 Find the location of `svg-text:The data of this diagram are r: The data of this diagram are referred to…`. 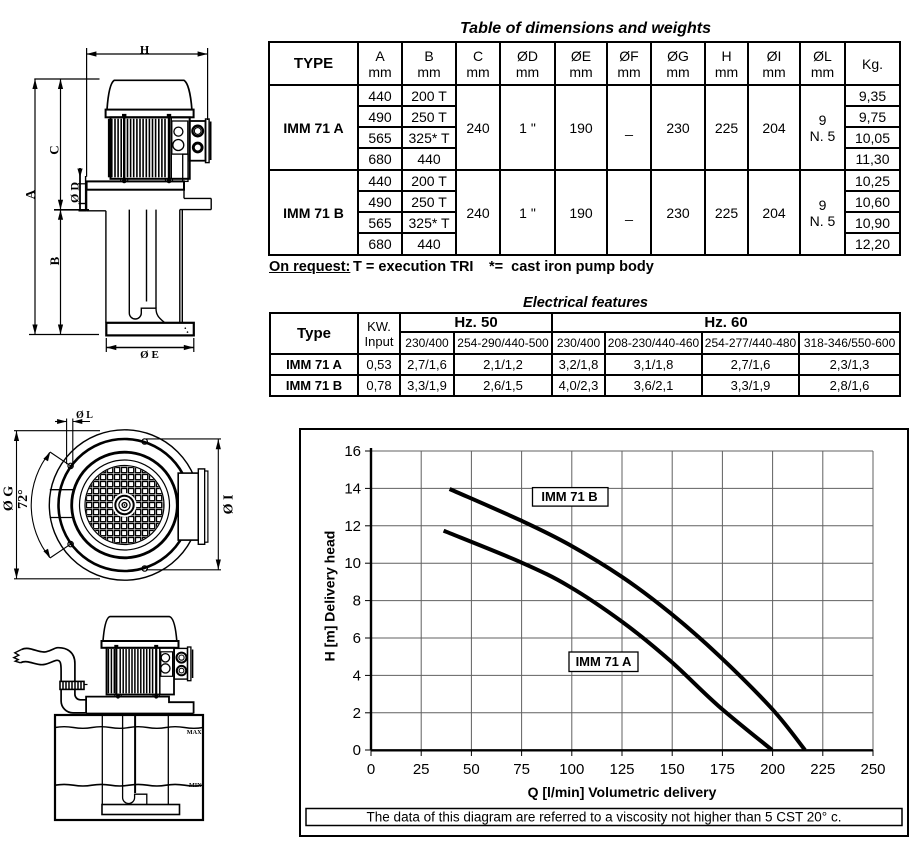

svg-text:The data of this diagram are r: The data of this diagram are referred to… is located at coordinates (604, 817).